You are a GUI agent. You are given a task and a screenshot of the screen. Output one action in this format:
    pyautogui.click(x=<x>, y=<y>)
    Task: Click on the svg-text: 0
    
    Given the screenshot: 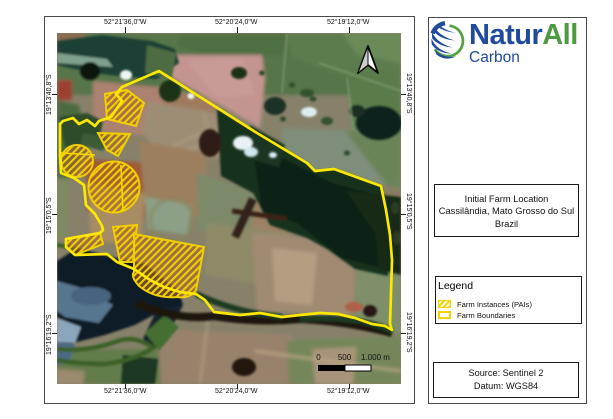 What is the action you would take?
    pyautogui.click(x=318, y=357)
    